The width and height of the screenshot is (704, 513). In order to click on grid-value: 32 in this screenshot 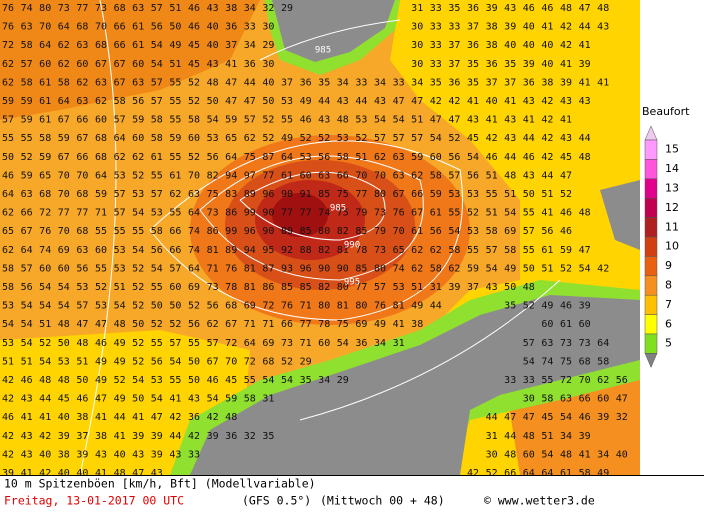, I will do `click(622, 417)`.